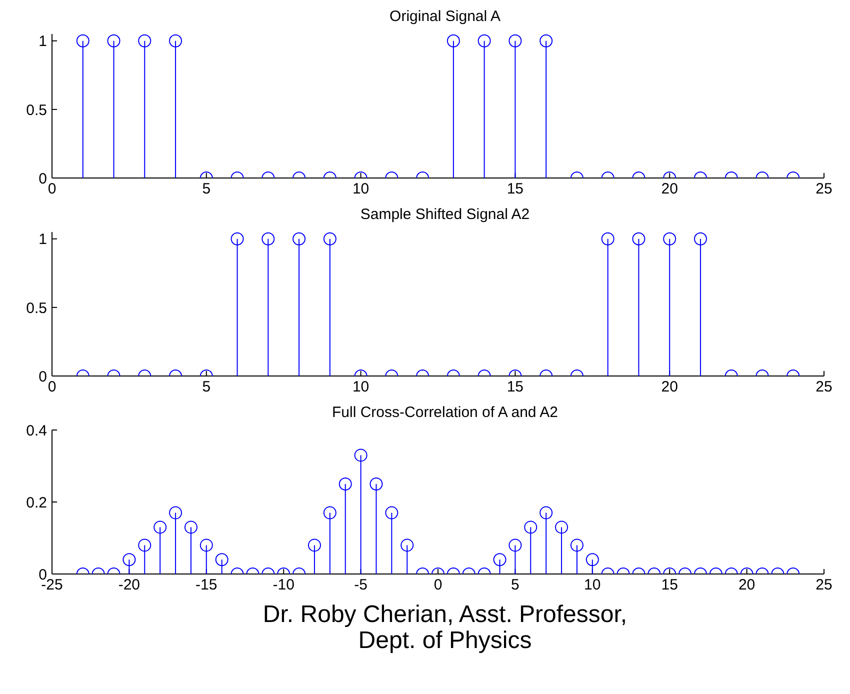  What do you see at coordinates (361, 585) in the screenshot?
I see `x-tick-label: -5` at bounding box center [361, 585].